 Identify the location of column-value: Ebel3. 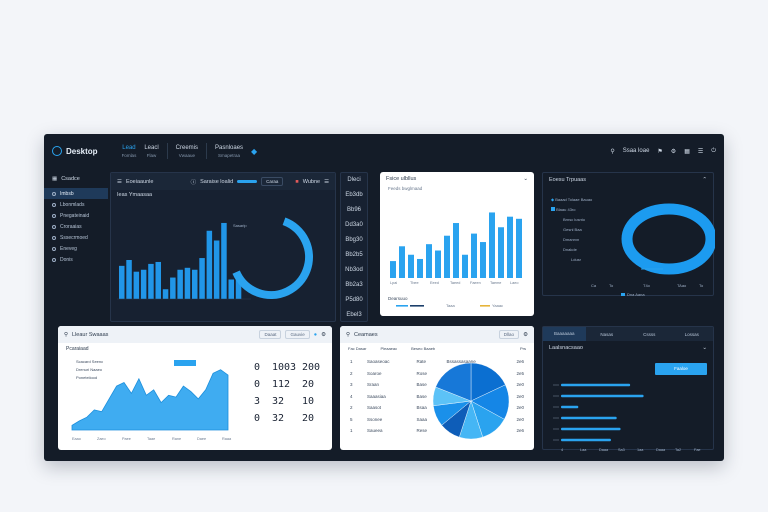
(354, 315).